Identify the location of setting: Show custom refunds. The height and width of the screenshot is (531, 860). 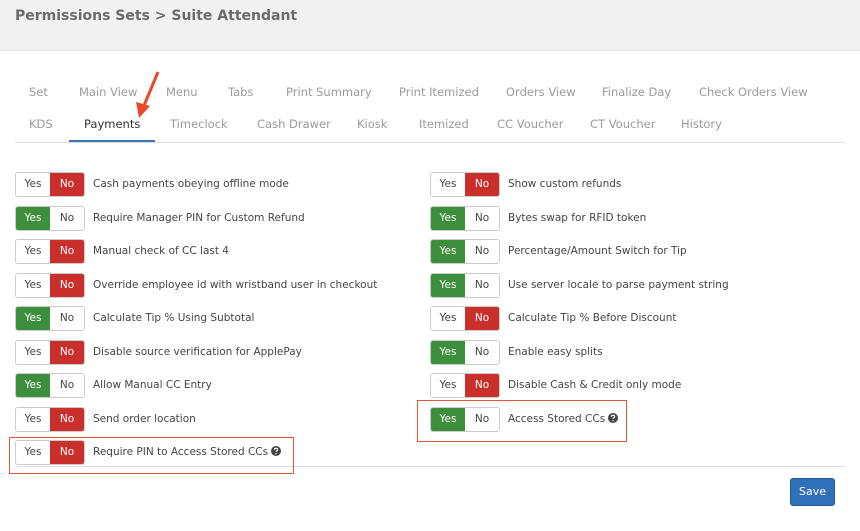
(564, 184).